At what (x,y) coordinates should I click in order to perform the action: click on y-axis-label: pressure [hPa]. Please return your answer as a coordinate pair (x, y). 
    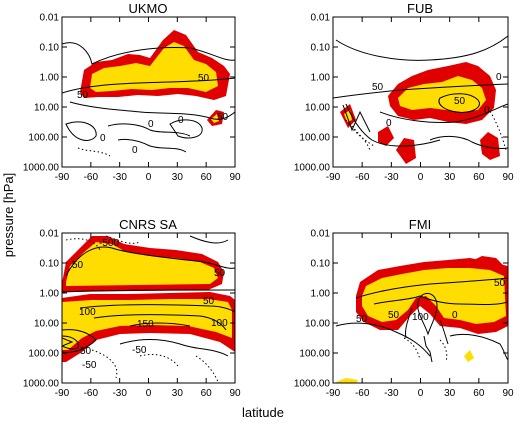
    Looking at the image, I should click on (8, 215).